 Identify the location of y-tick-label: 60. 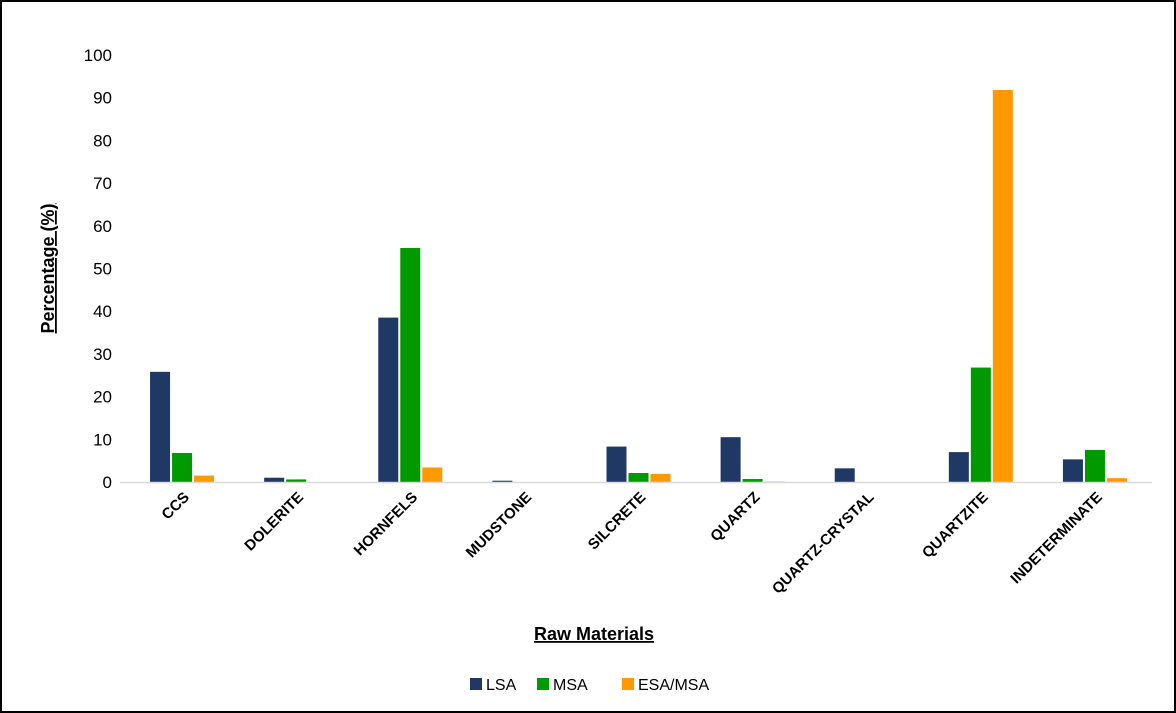
(102, 226).